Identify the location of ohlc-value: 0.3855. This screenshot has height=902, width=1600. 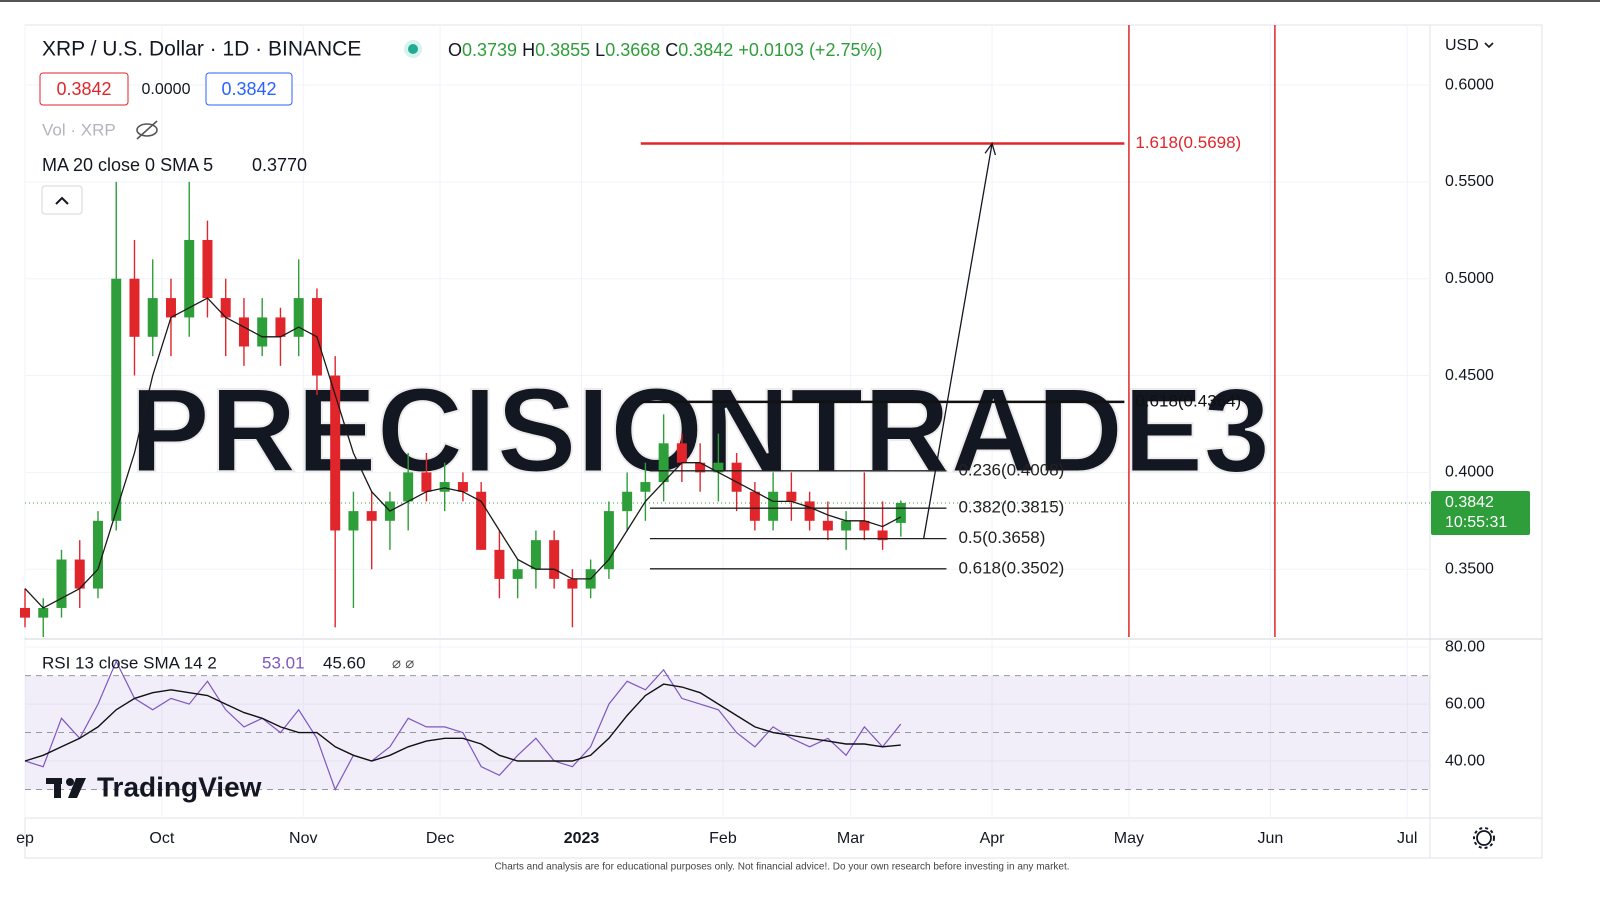
(562, 50).